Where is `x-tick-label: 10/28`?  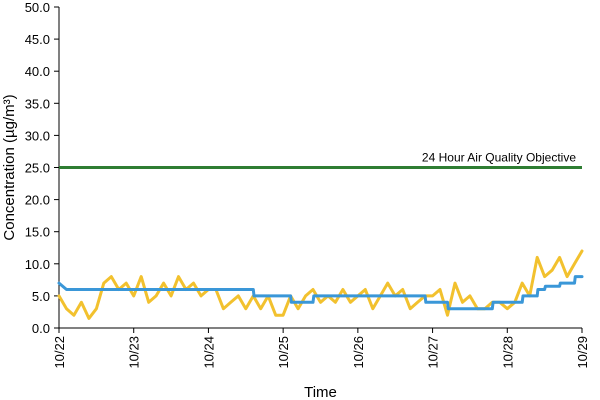
x-tick-label: 10/28 is located at coordinates (507, 352).